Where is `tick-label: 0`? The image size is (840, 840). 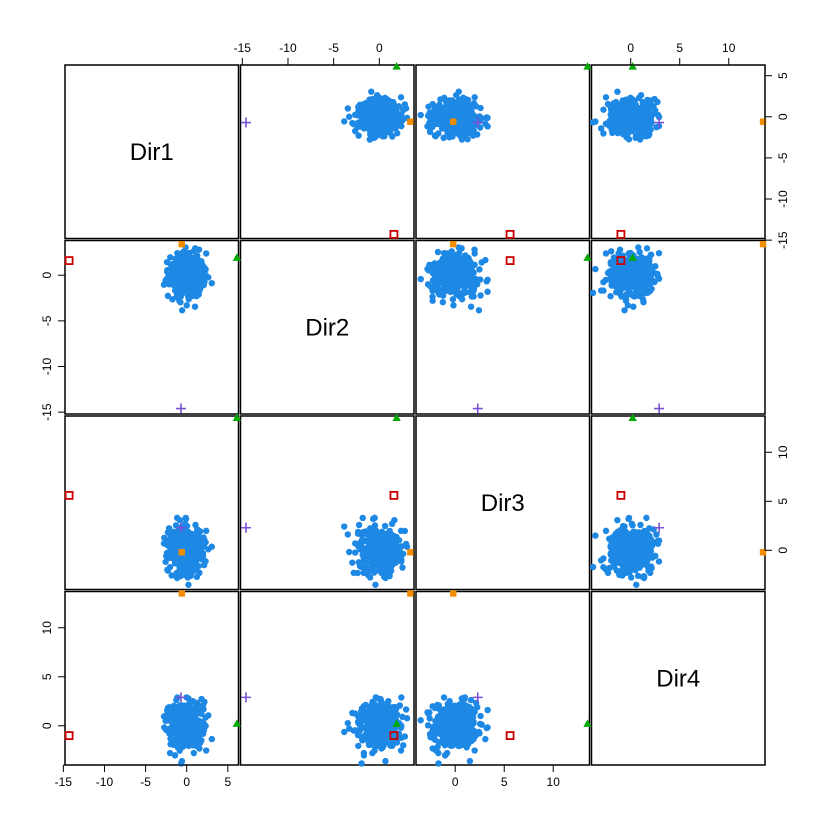
tick-label: 0 is located at coordinates (455, 782).